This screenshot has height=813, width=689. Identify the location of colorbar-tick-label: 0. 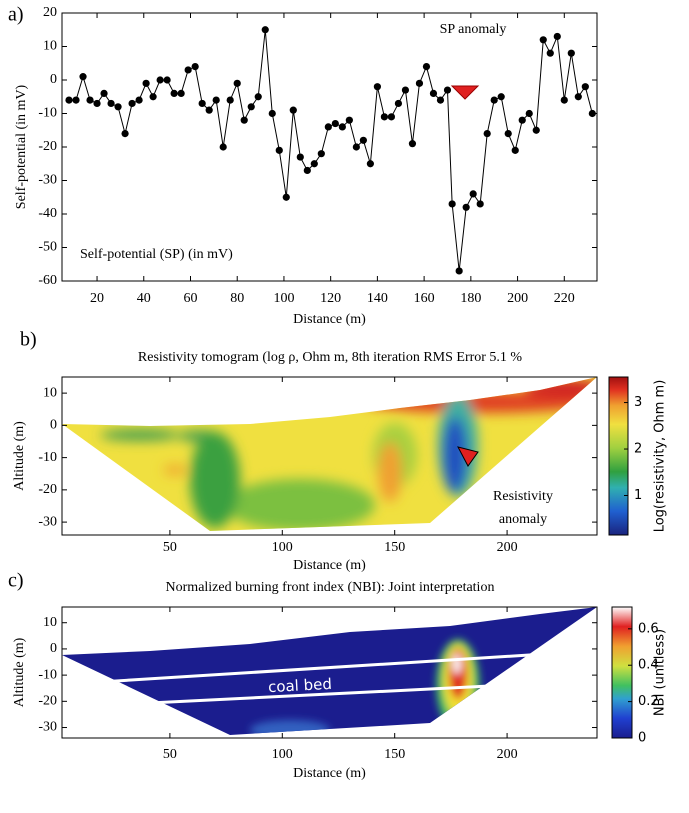
(642, 738).